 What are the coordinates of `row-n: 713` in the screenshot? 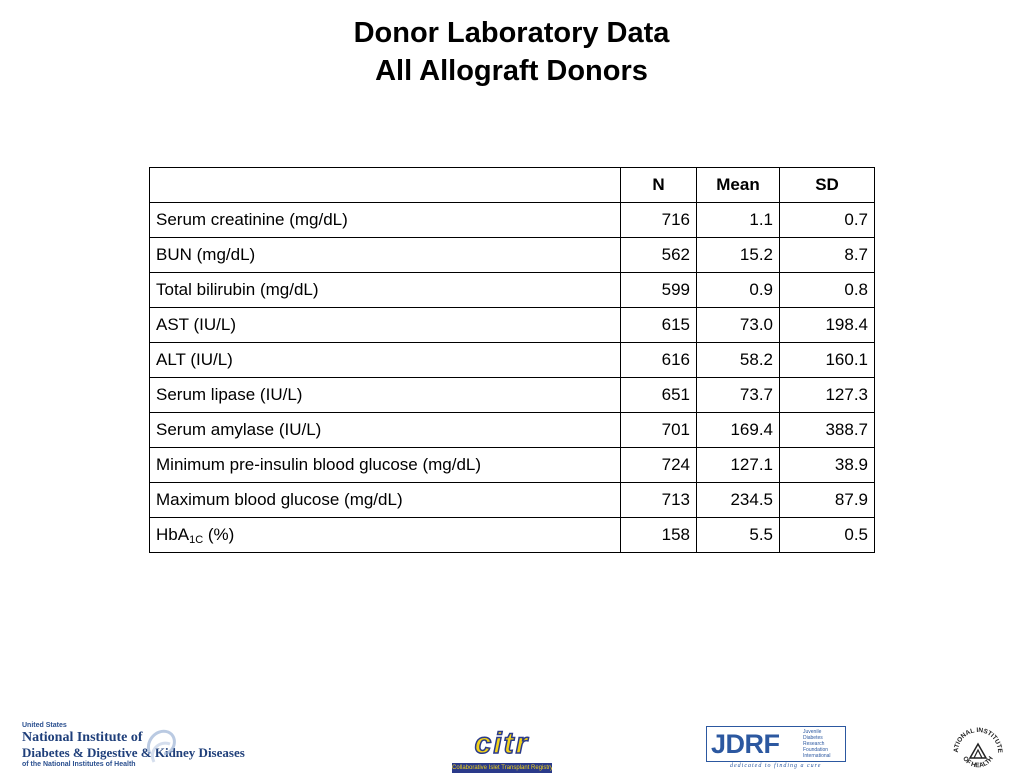 It's located at (658, 500).